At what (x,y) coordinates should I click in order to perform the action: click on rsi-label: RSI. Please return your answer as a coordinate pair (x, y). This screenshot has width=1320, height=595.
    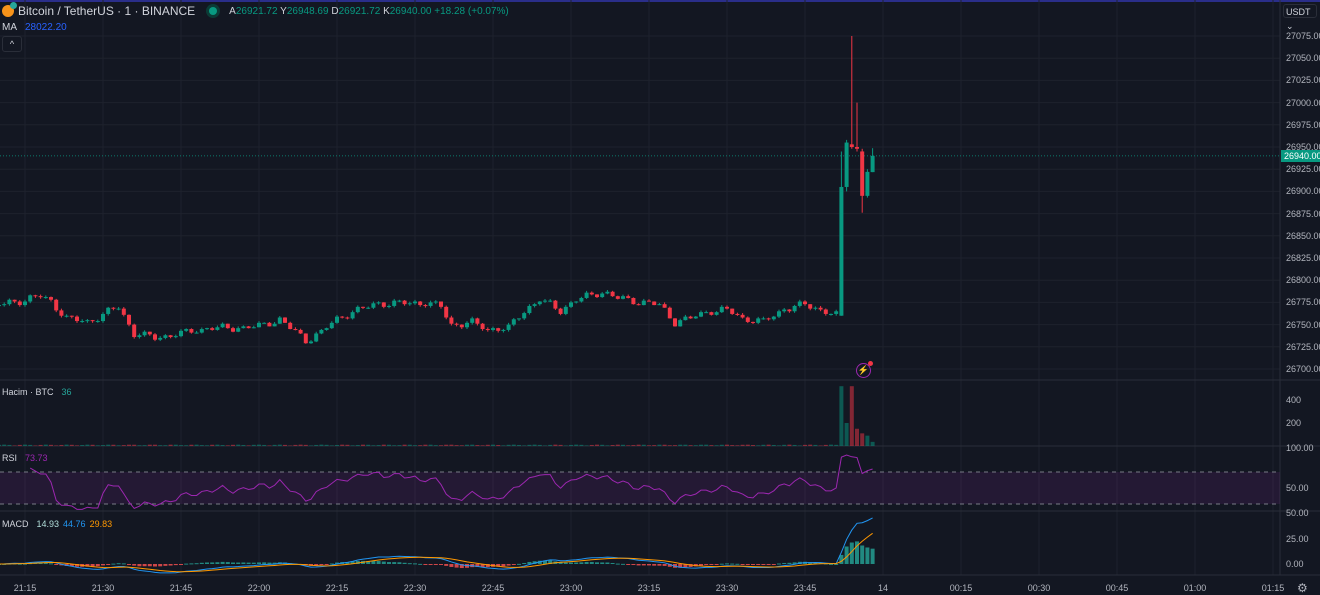
    Looking at the image, I should click on (9, 458).